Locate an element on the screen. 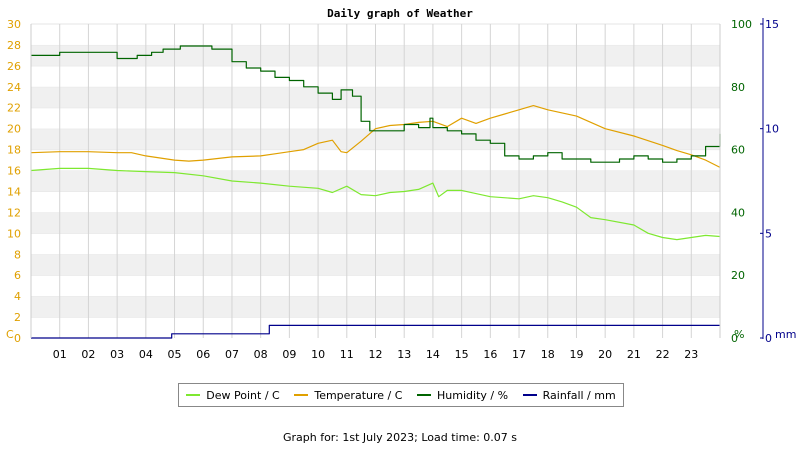  left-tick-label: 20 is located at coordinates (14, 129).